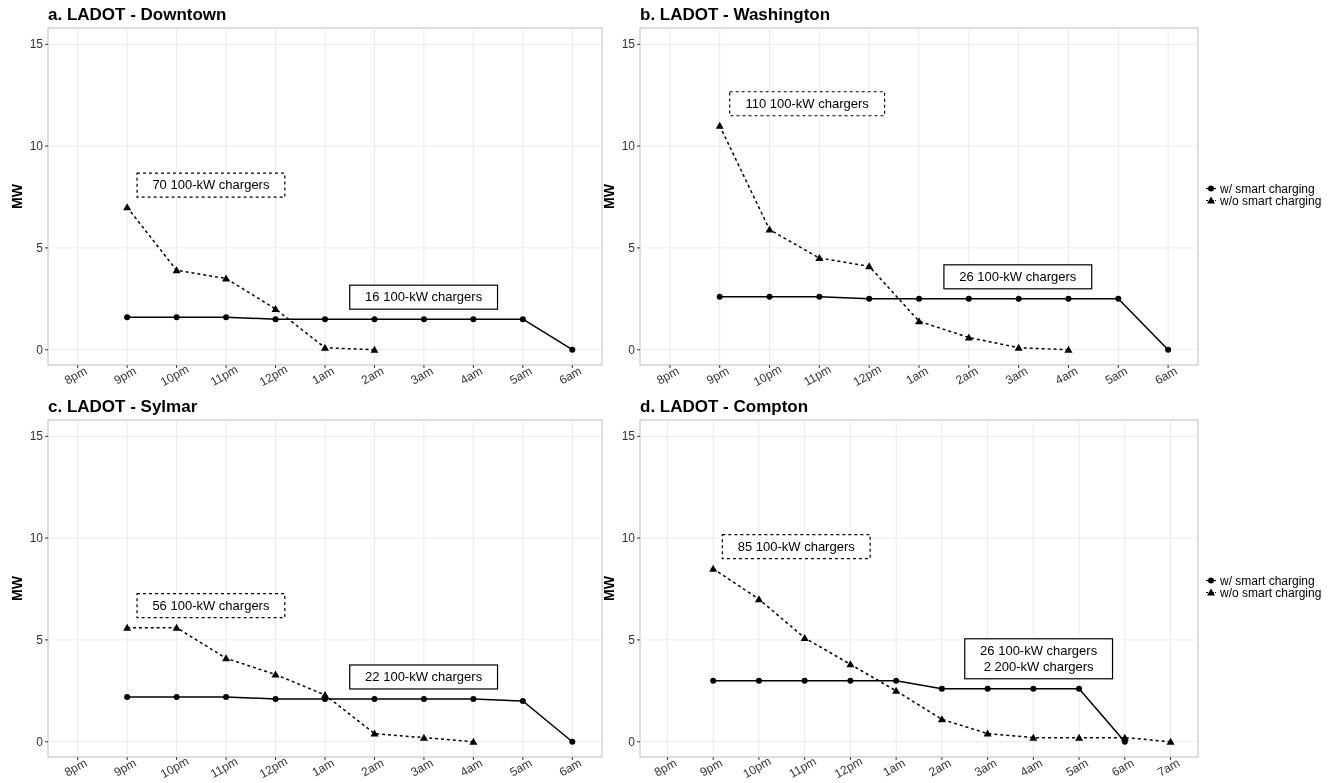 The height and width of the screenshot is (783, 1342). I want to click on chart-title: a. LADOT - Downtown, so click(137, 14).